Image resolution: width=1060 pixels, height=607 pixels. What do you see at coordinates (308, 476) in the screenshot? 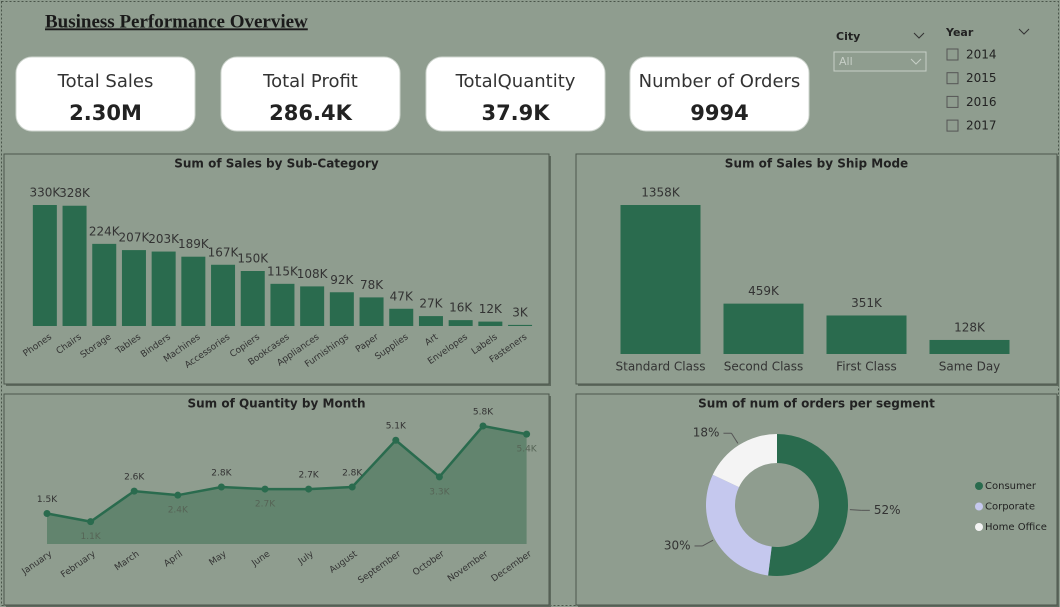
I see `data-label: 2.7K` at bounding box center [308, 476].